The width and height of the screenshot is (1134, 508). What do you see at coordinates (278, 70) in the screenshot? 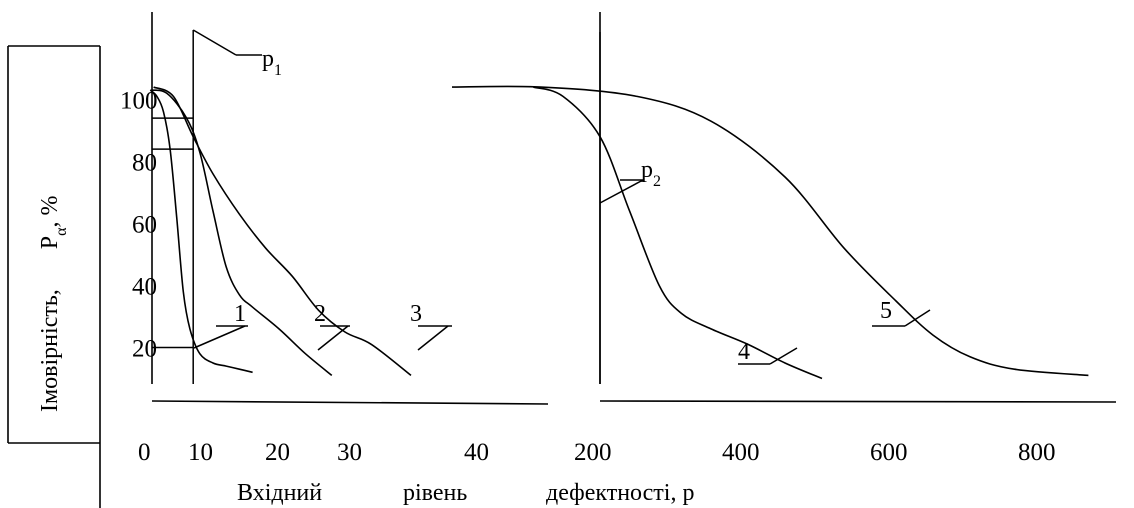
I see `p1-subscript: 1` at bounding box center [278, 70].